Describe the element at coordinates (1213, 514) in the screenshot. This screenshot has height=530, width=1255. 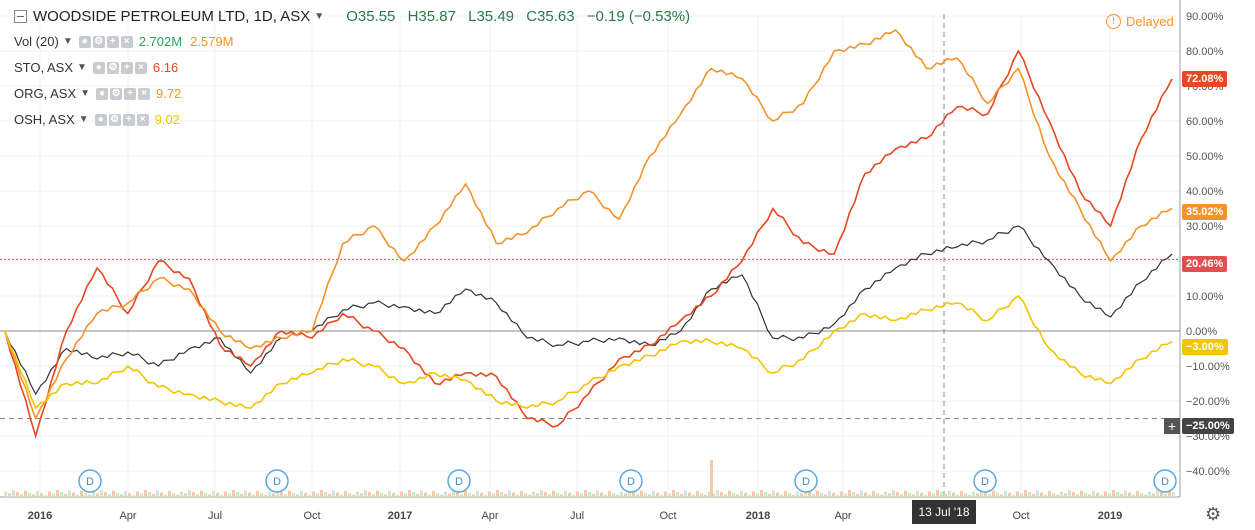
I see `gear-icon: ⚙` at that location.